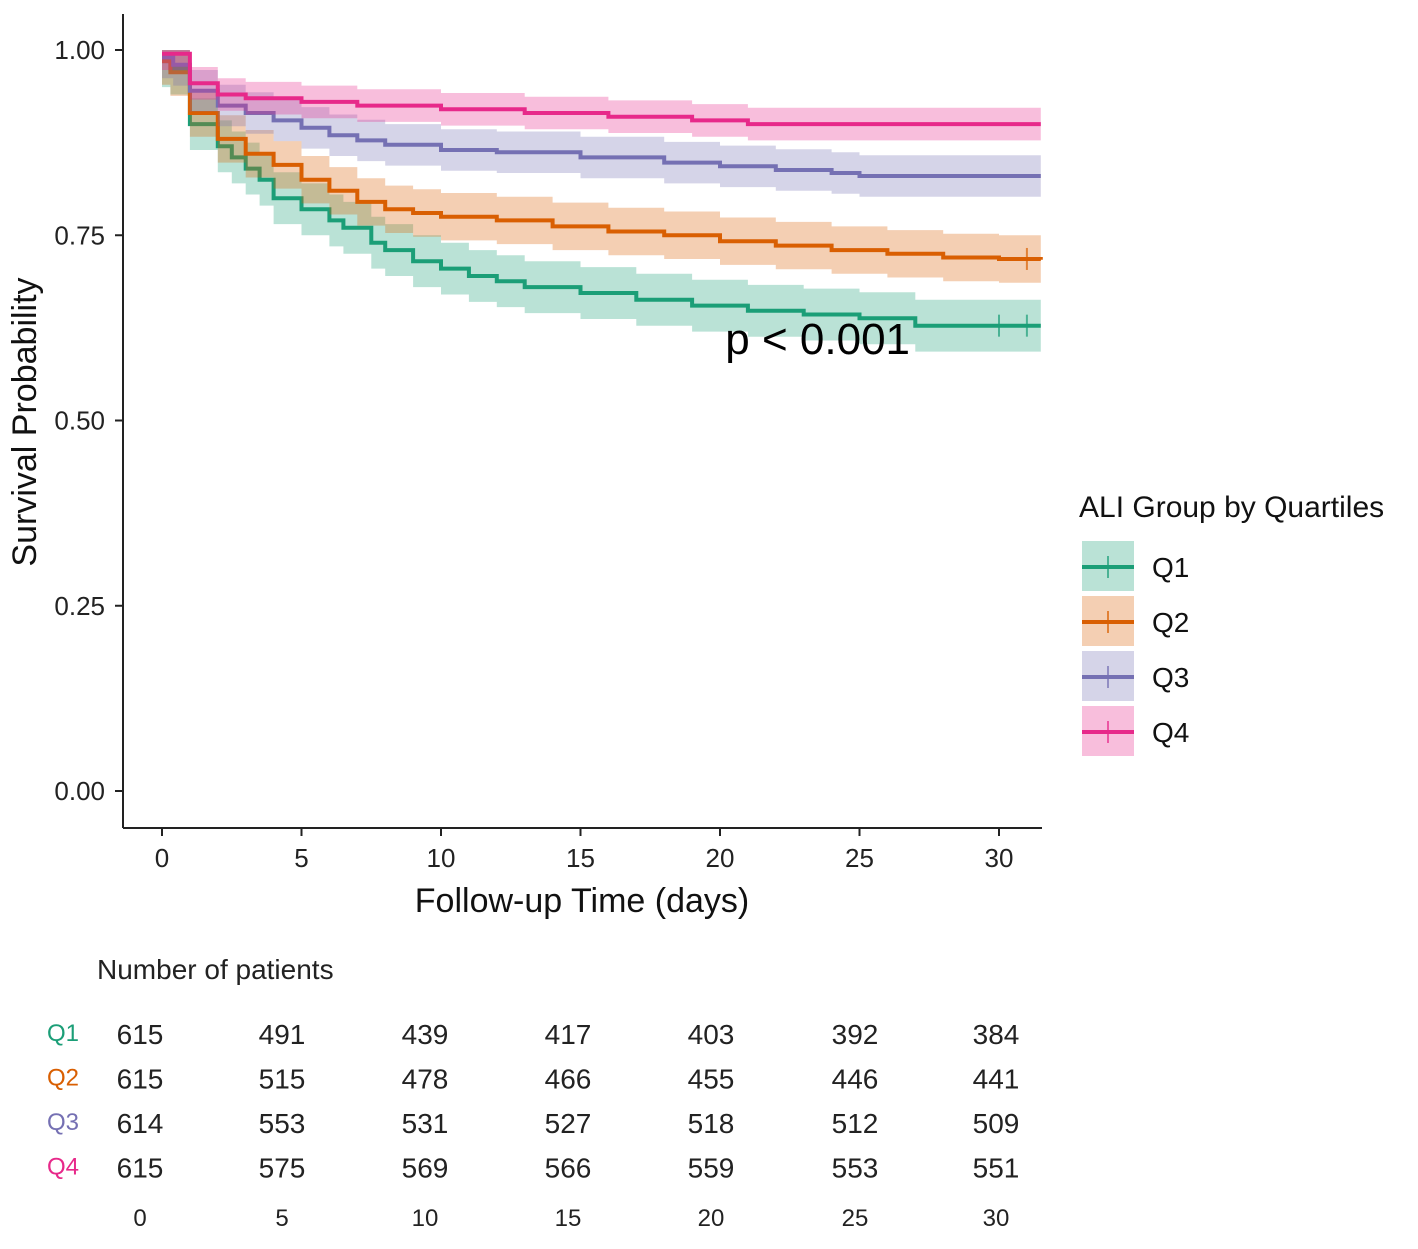  I want to click on risk-count: 466, so click(568, 1079).